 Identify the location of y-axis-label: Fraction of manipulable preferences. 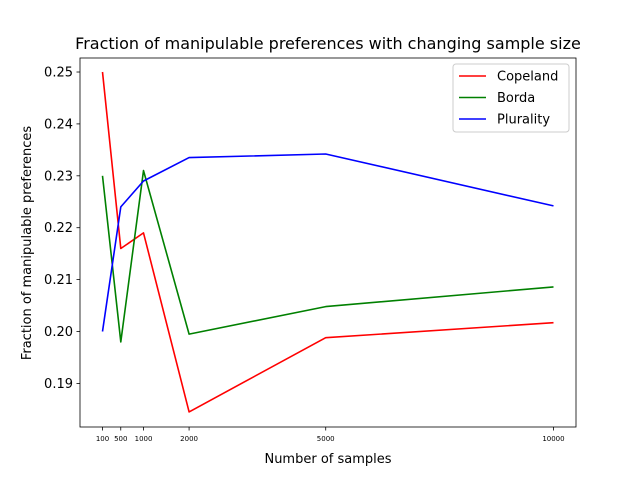
(27, 243).